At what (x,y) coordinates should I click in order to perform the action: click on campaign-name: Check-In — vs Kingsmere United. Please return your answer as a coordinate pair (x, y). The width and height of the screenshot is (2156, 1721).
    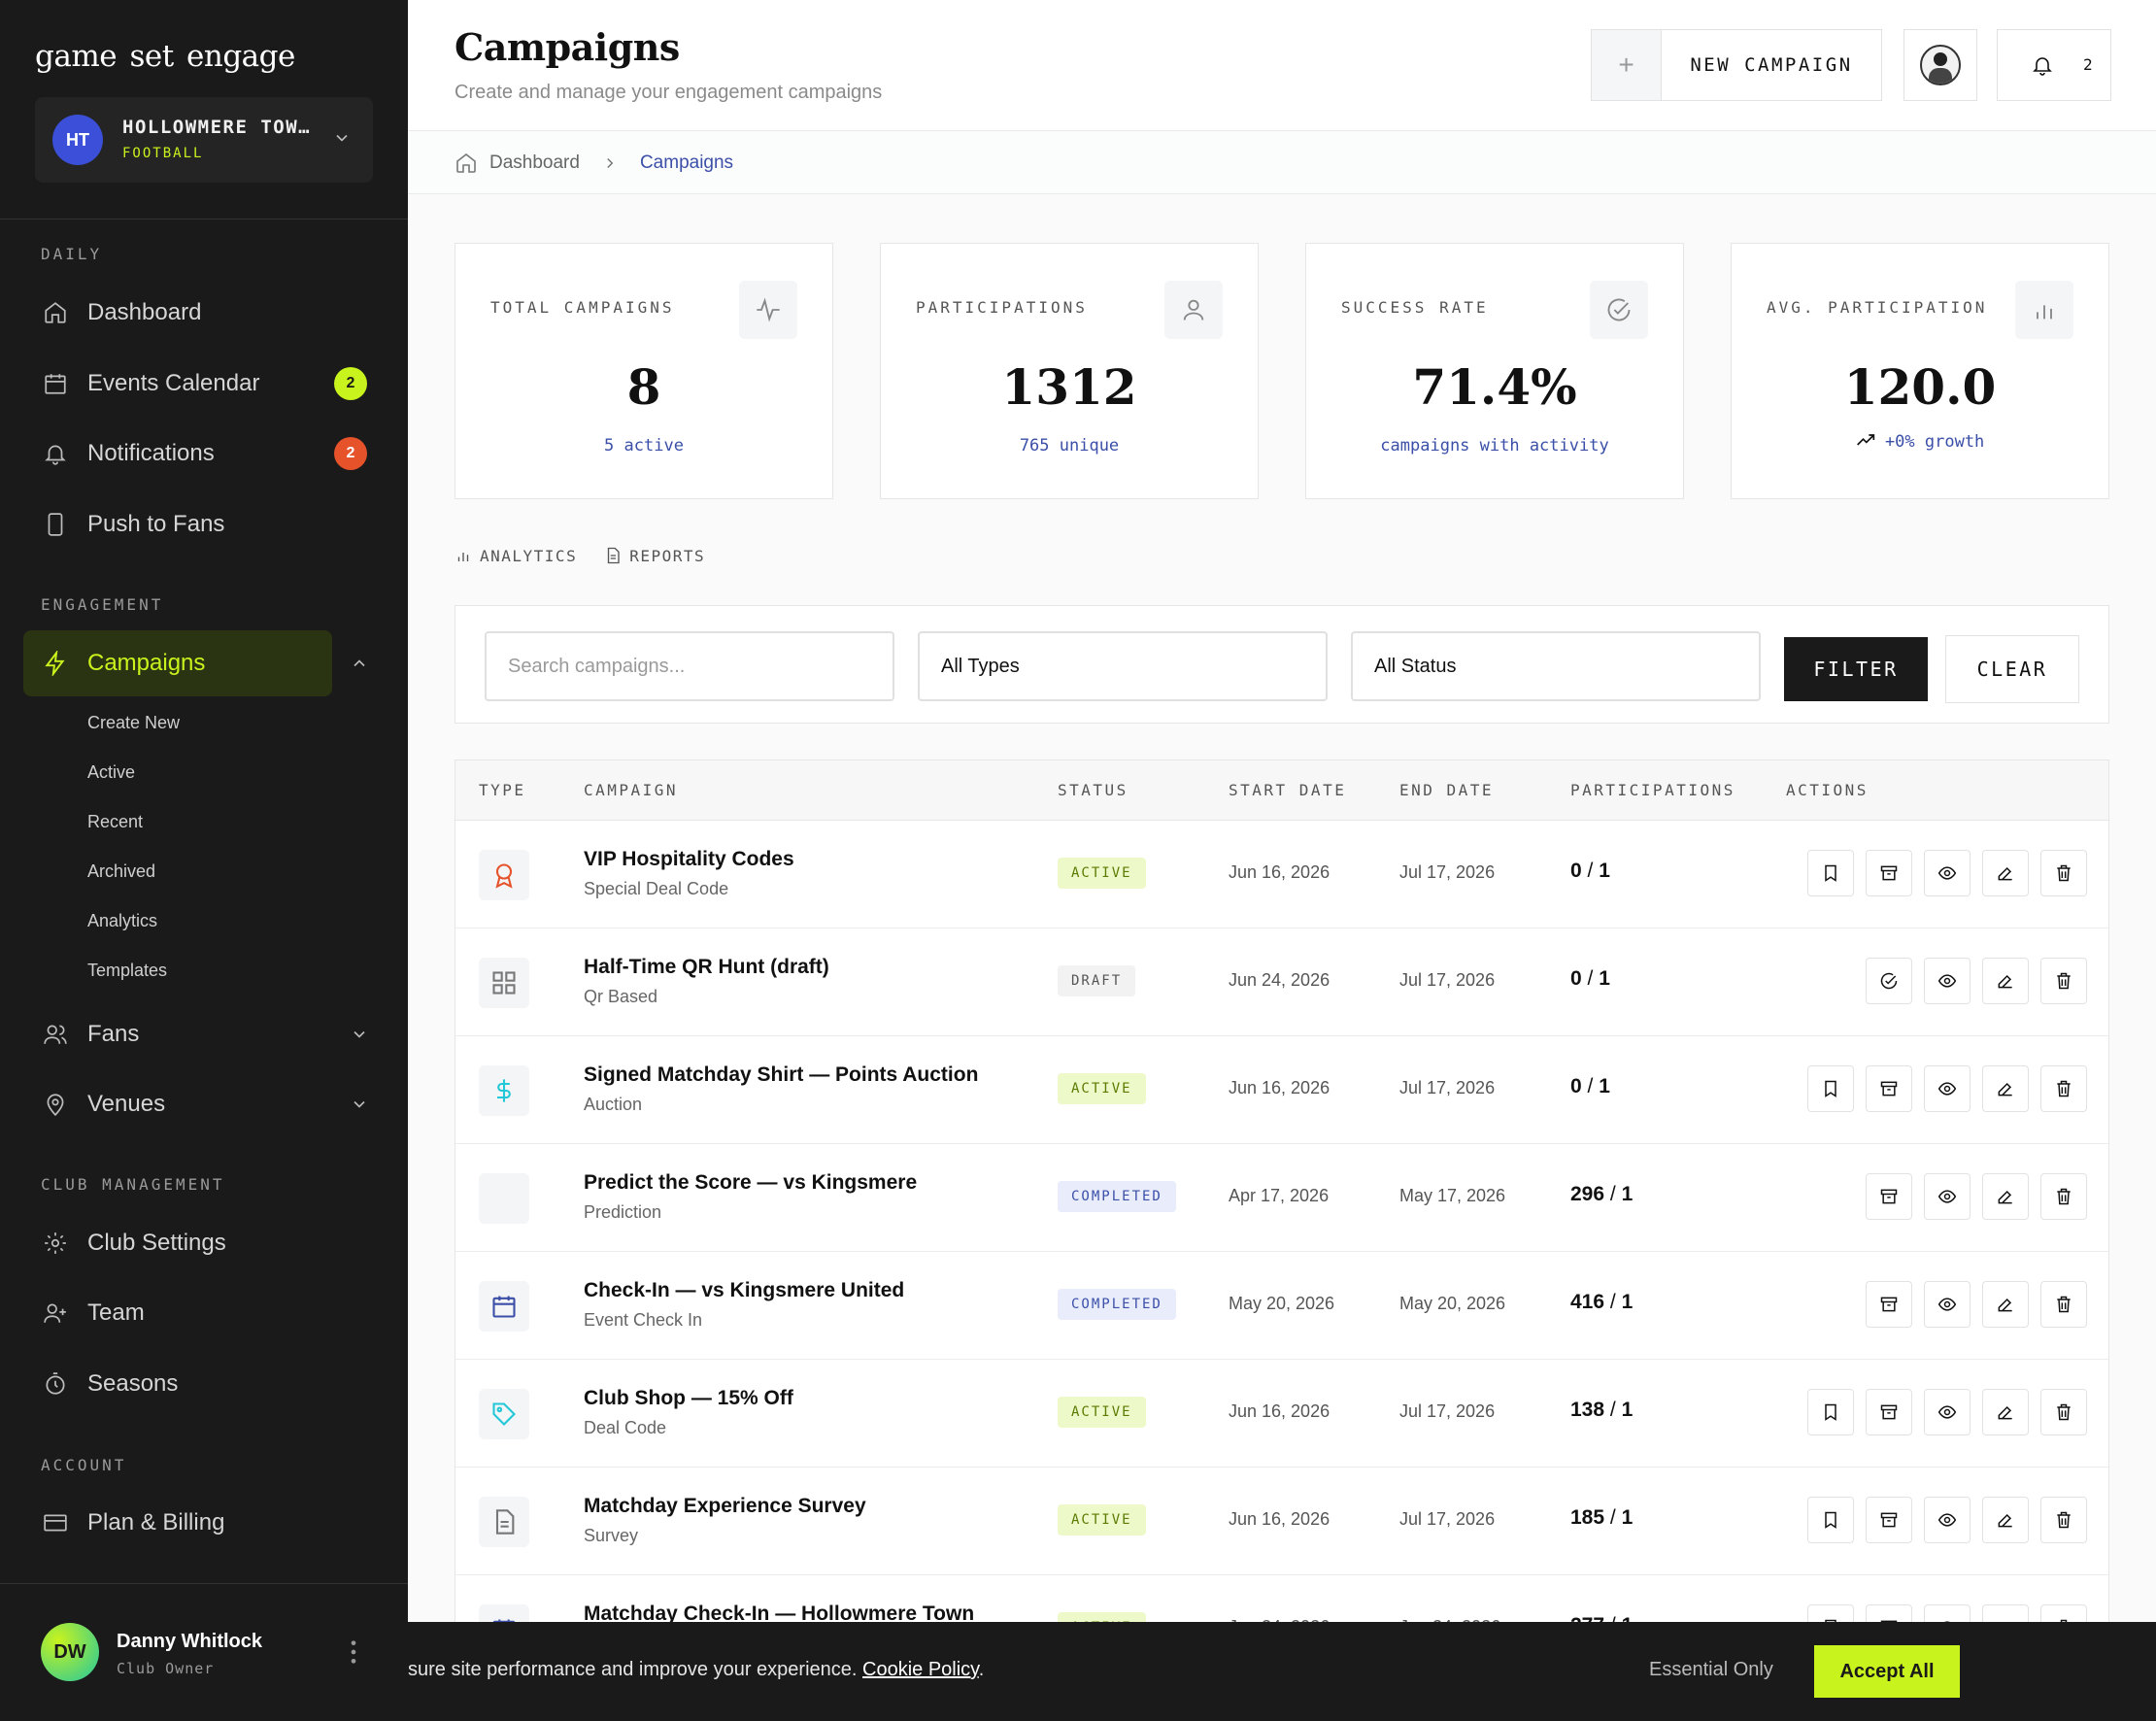
    Looking at the image, I should click on (744, 1290).